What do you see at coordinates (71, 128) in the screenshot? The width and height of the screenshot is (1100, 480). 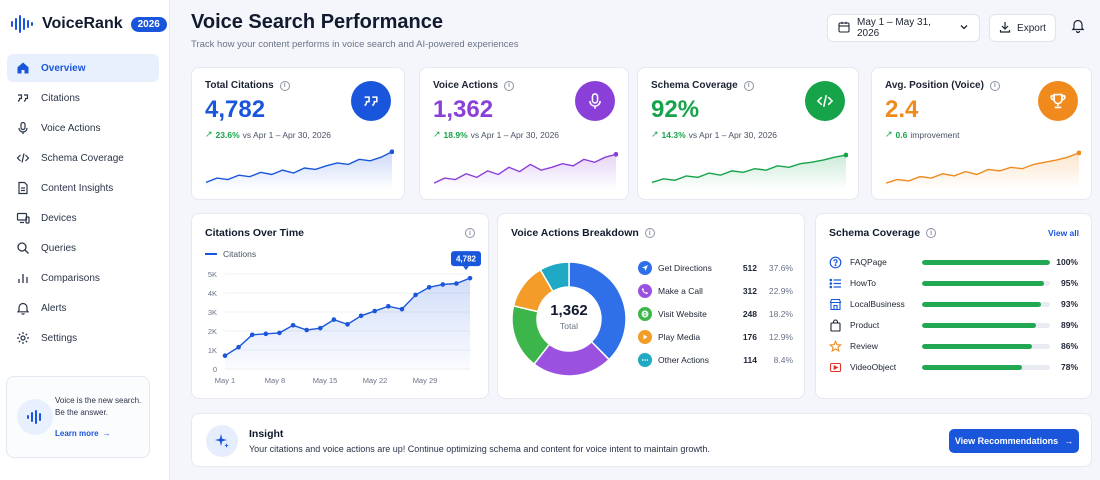 I see `sidebar-item-label: Voice Actions` at bounding box center [71, 128].